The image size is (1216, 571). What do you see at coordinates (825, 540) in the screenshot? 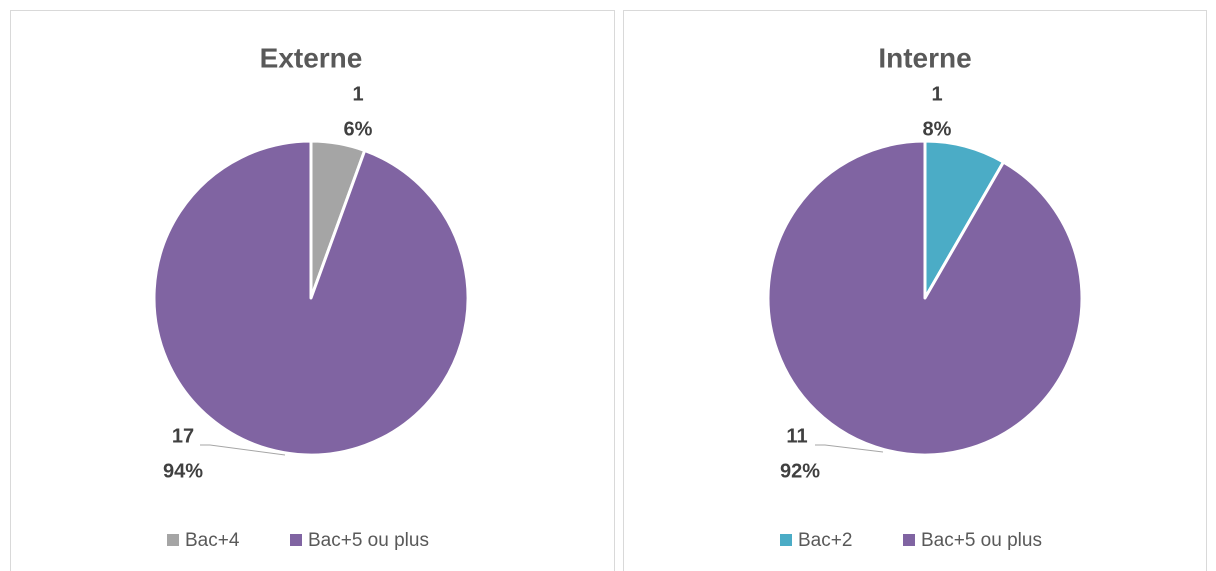
I see `legend-label: Bac+2` at bounding box center [825, 540].